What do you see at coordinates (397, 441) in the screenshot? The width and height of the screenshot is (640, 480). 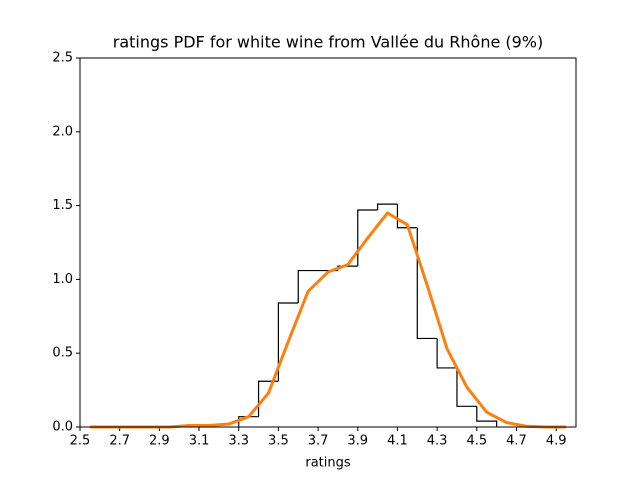 I see `x-tick-label: 4.1` at bounding box center [397, 441].